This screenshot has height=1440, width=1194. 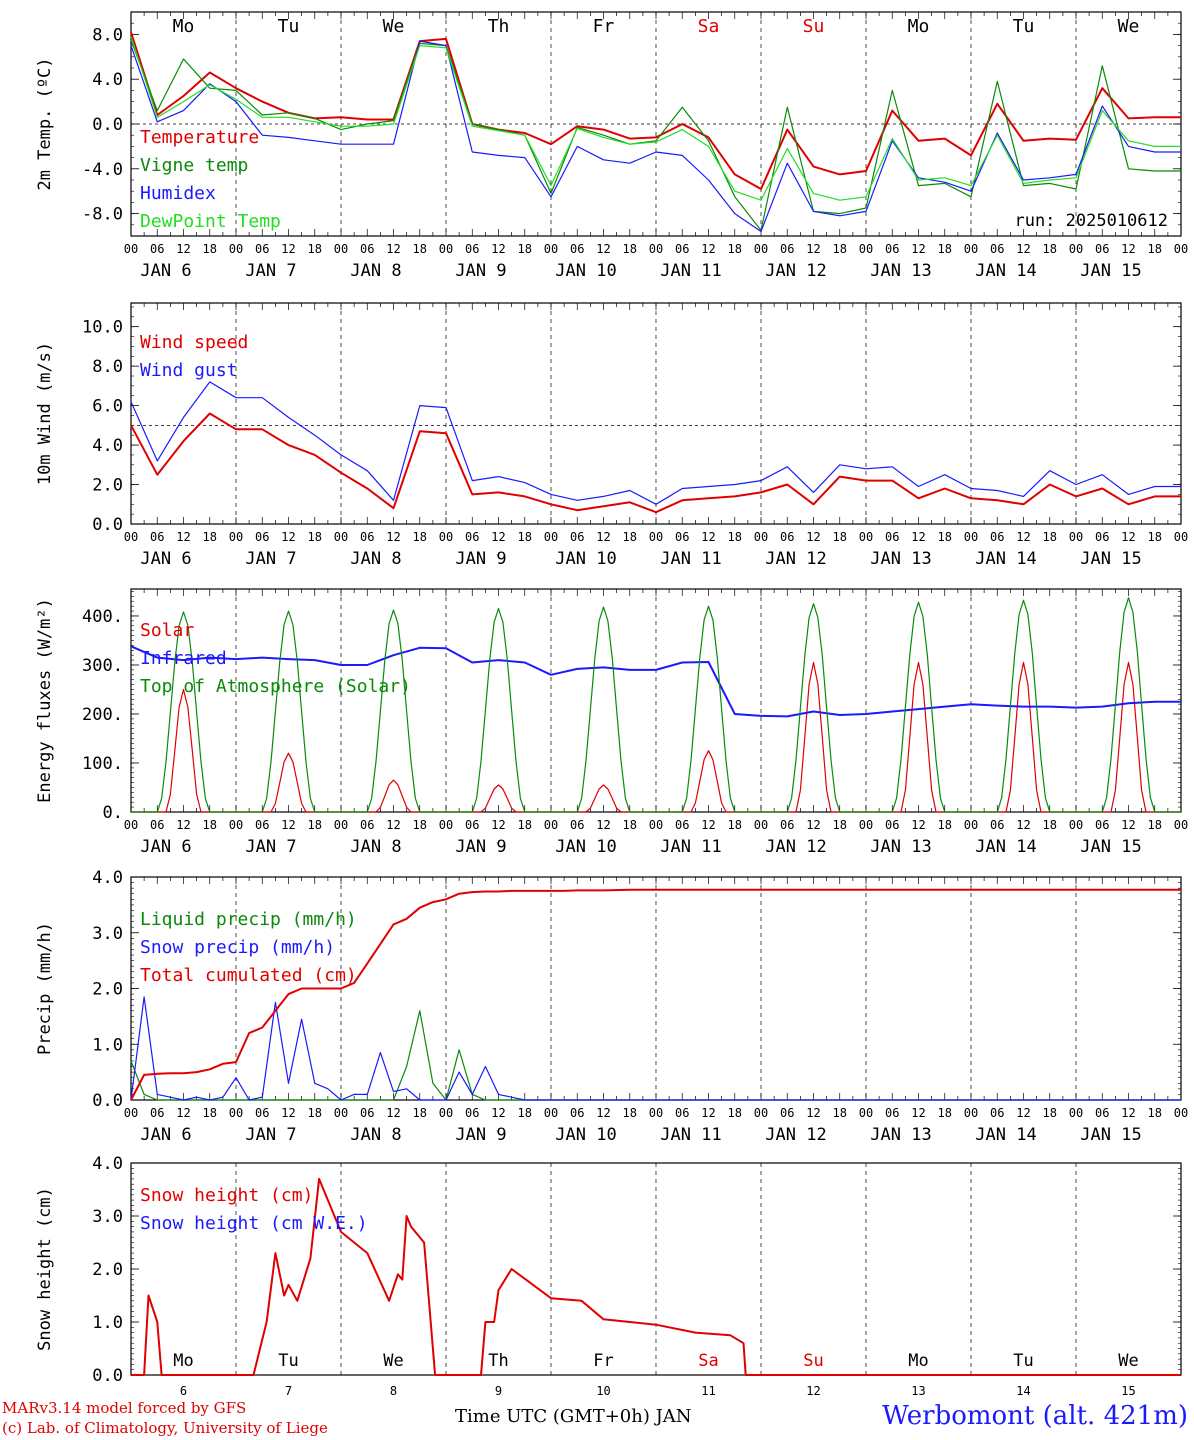 I want to click on legend-entry: Humidex, so click(x=178, y=193).